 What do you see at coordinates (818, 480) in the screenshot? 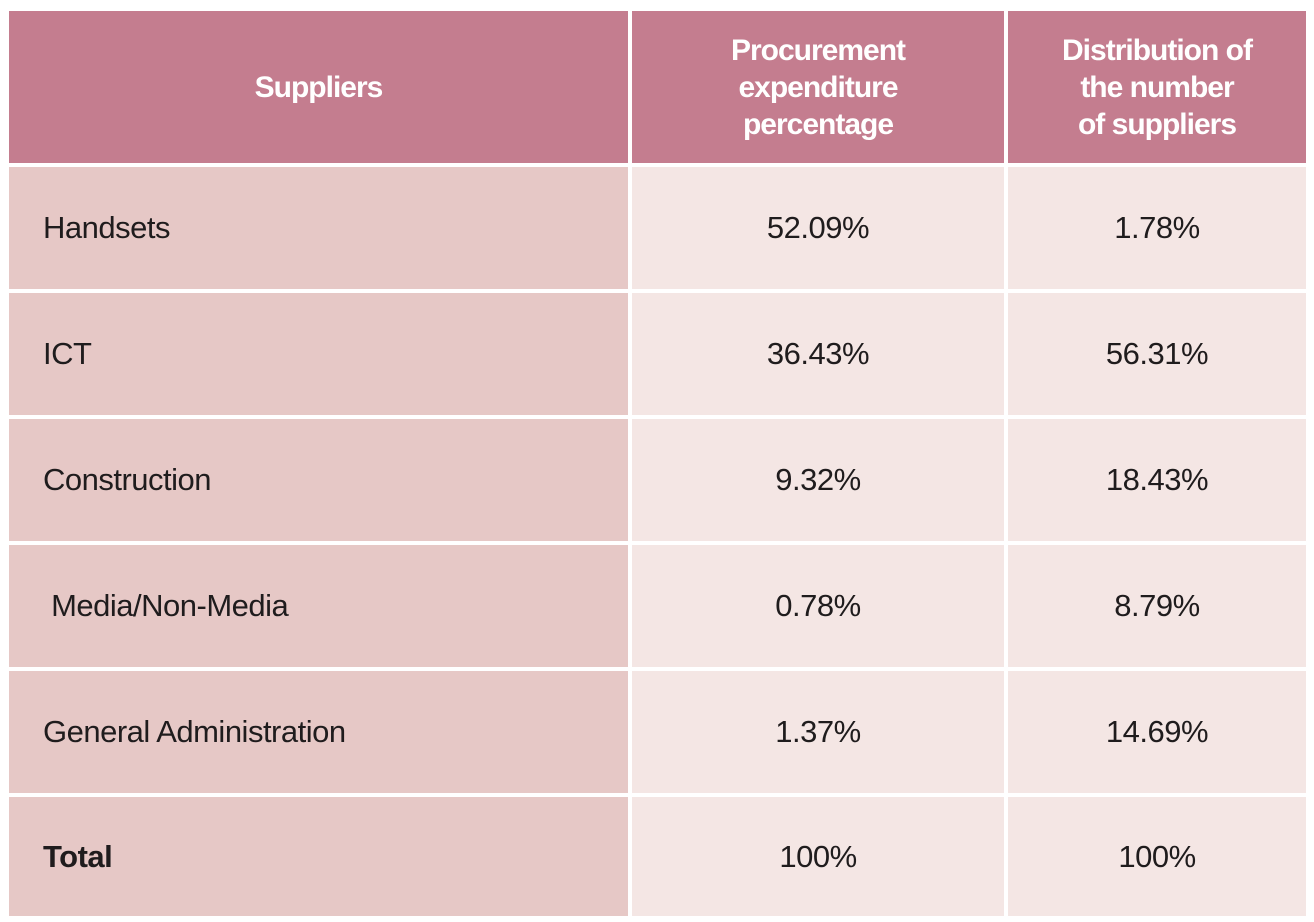
I see `expenditure-value: 9.32%` at bounding box center [818, 480].